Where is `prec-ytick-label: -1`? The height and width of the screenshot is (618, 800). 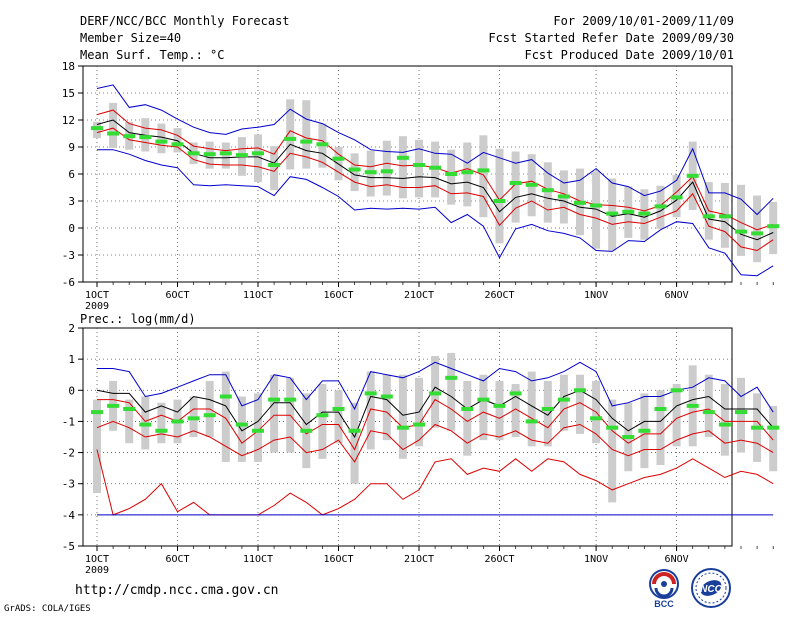
prec-ytick-label: -1 is located at coordinates (68, 421).